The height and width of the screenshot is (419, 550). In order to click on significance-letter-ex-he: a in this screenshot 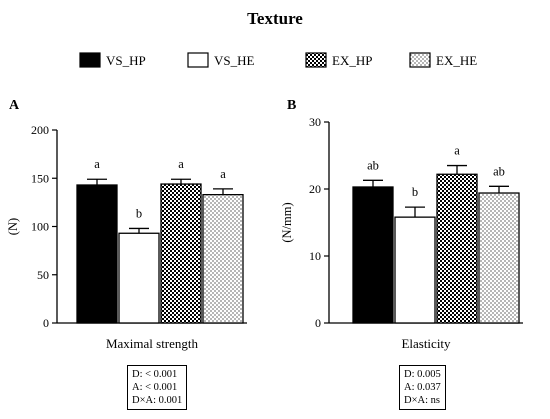, I will do `click(223, 174)`.